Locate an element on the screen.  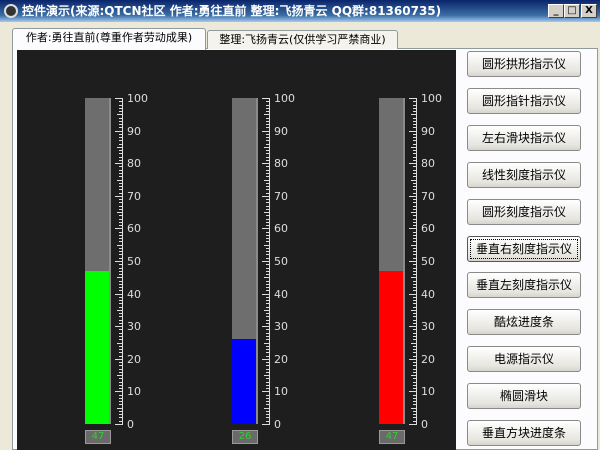
maximize-button: □ is located at coordinates (572, 11).